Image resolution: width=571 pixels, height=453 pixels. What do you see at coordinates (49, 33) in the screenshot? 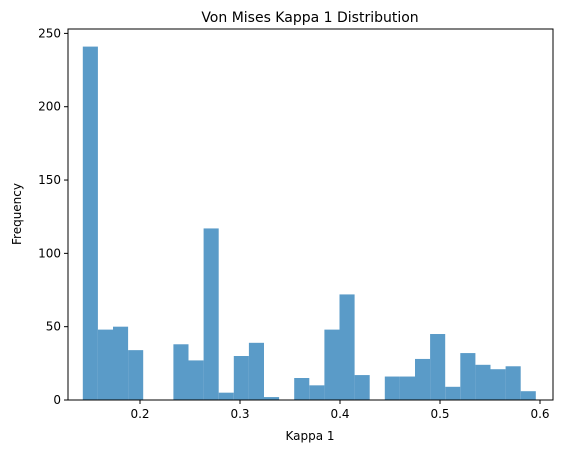
I see `y-tick-label: 250` at bounding box center [49, 33].